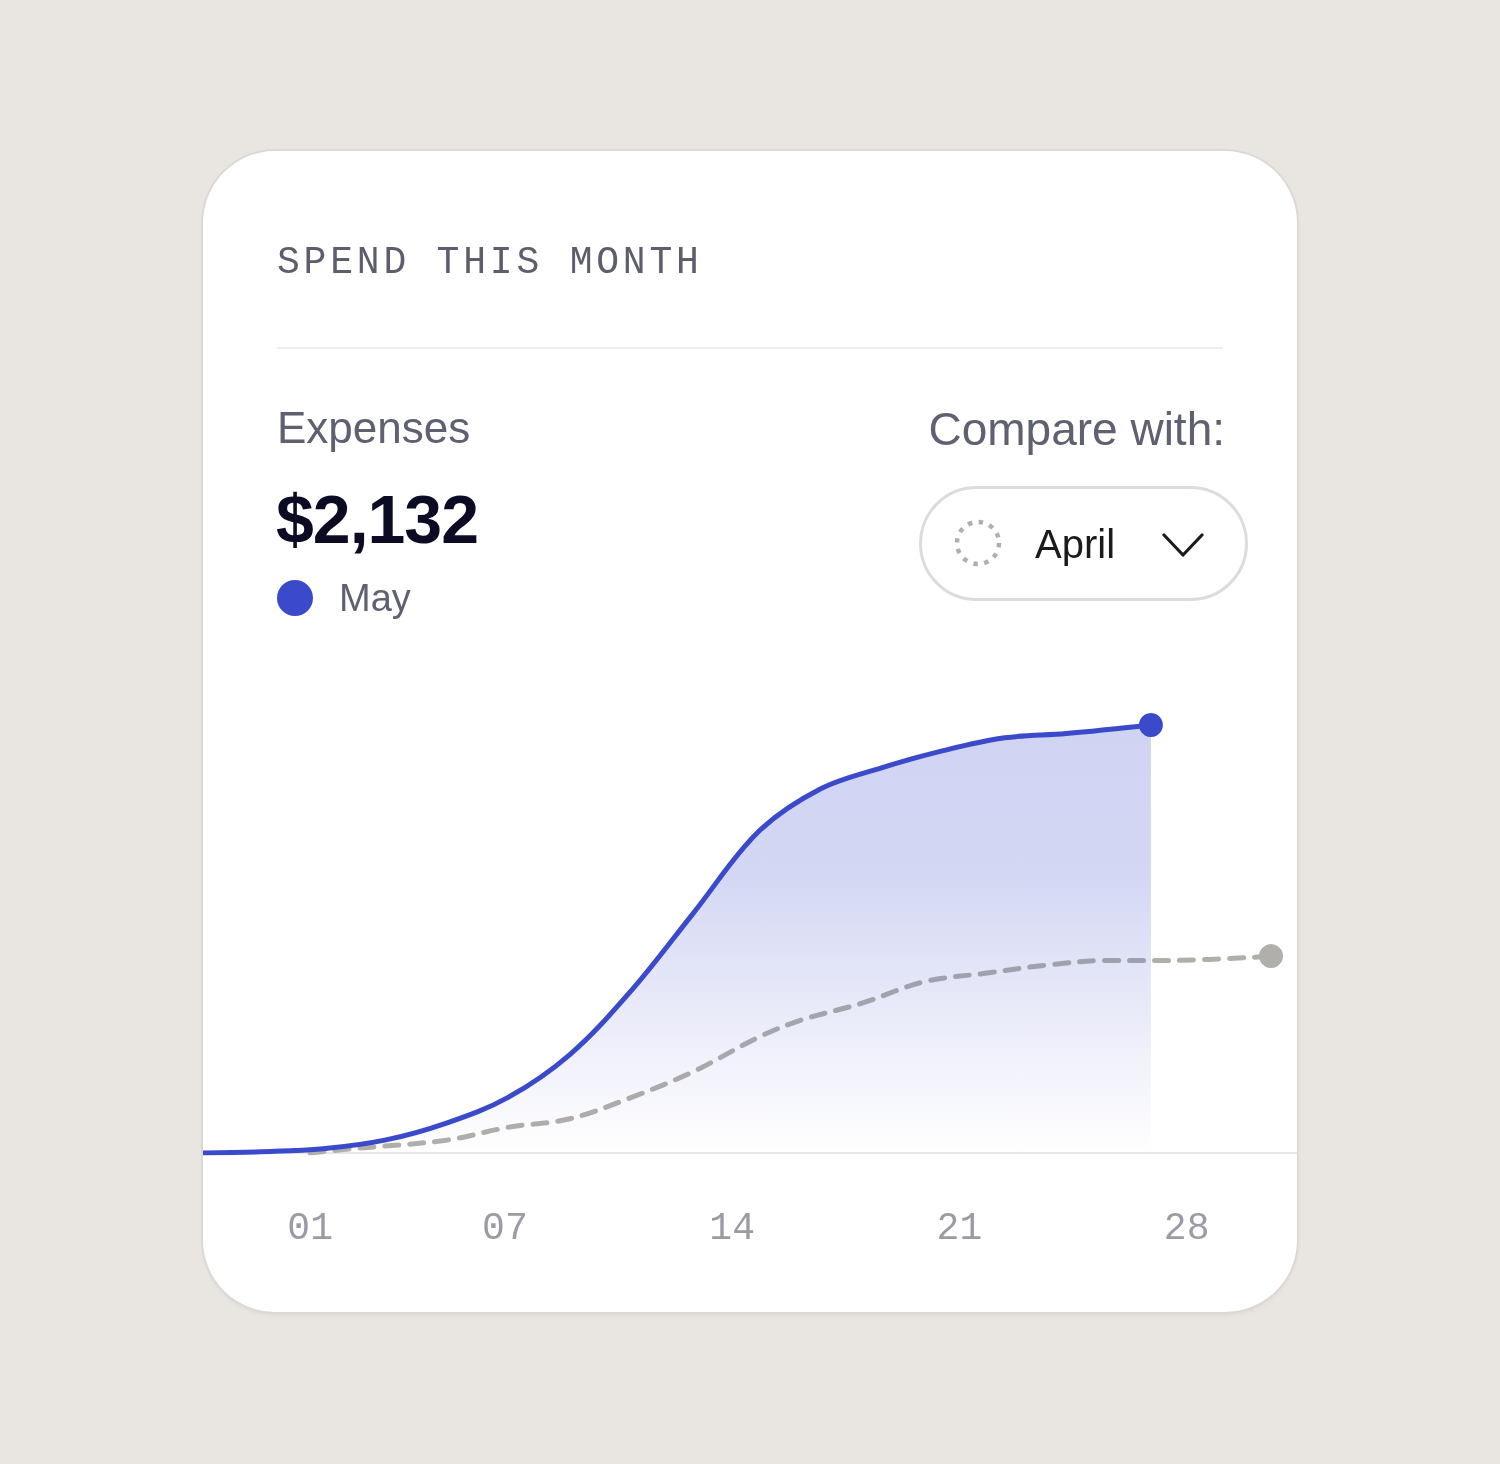 The width and height of the screenshot is (1500, 1464). What do you see at coordinates (1186, 1228) in the screenshot?
I see `x-tick-label: 28` at bounding box center [1186, 1228].